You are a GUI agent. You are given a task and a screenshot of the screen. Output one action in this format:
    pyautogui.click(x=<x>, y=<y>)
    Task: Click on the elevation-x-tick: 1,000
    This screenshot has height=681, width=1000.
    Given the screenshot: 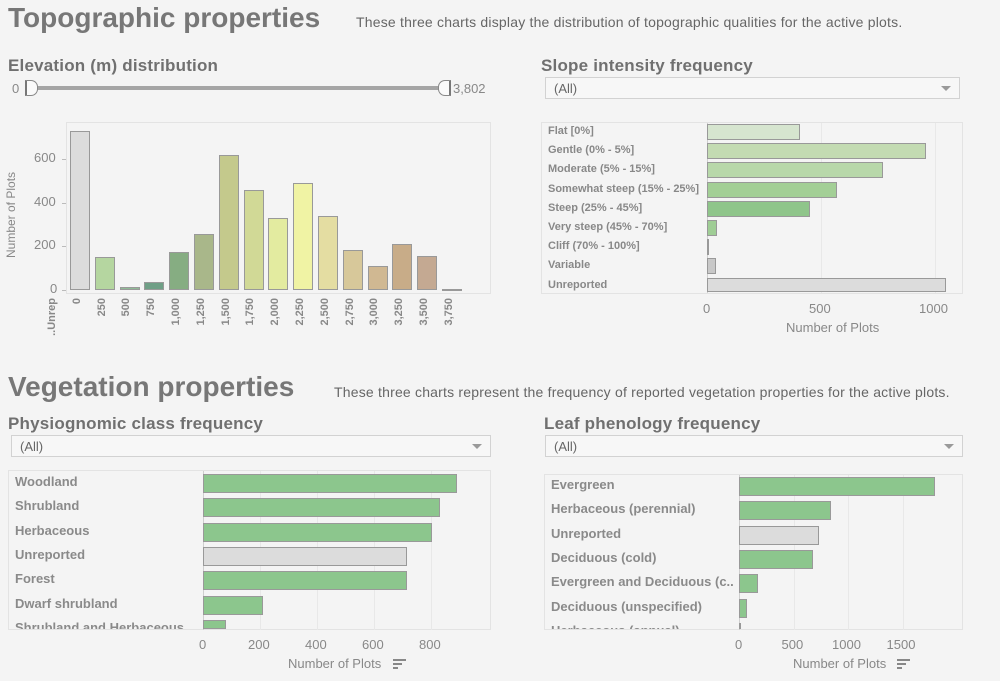 What is the action you would take?
    pyautogui.click(x=176, y=312)
    